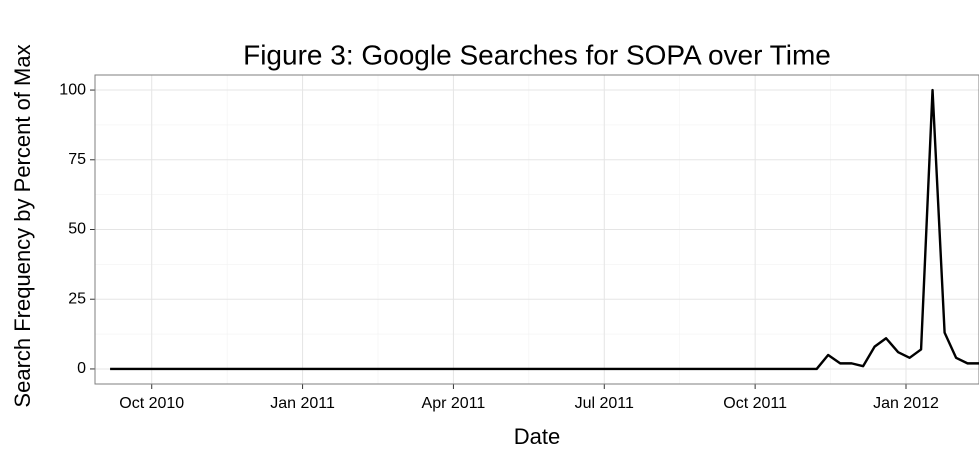 This screenshot has width=979, height=452. Describe the element at coordinates (537, 436) in the screenshot. I see `x-axis-label: Date` at that location.